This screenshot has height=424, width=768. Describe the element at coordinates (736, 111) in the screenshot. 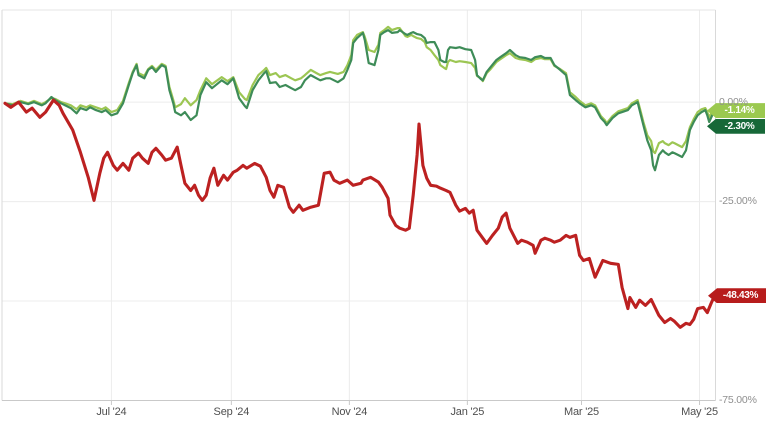

I see `end-value-badge-light-green: -1.14%` at that location.